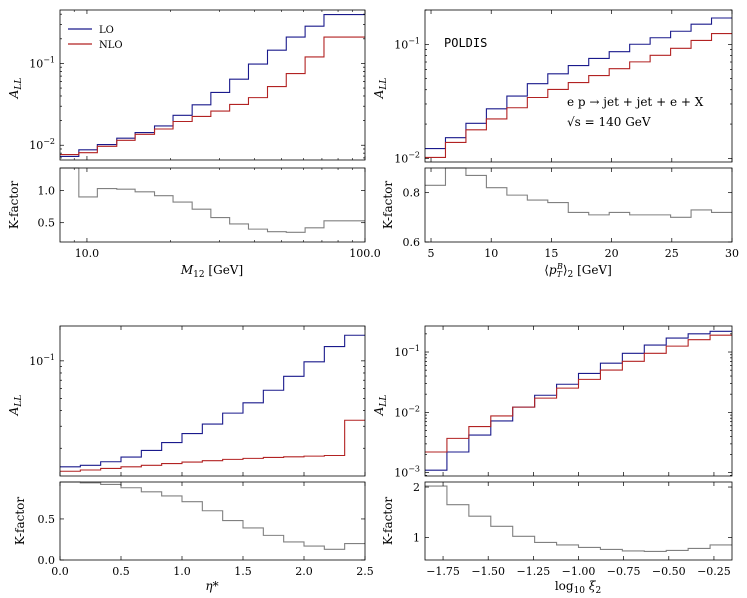 The width and height of the screenshot is (747, 598). Describe the element at coordinates (635, 102) in the screenshot. I see `process-label: e p → jet + jet + e + X` at that location.